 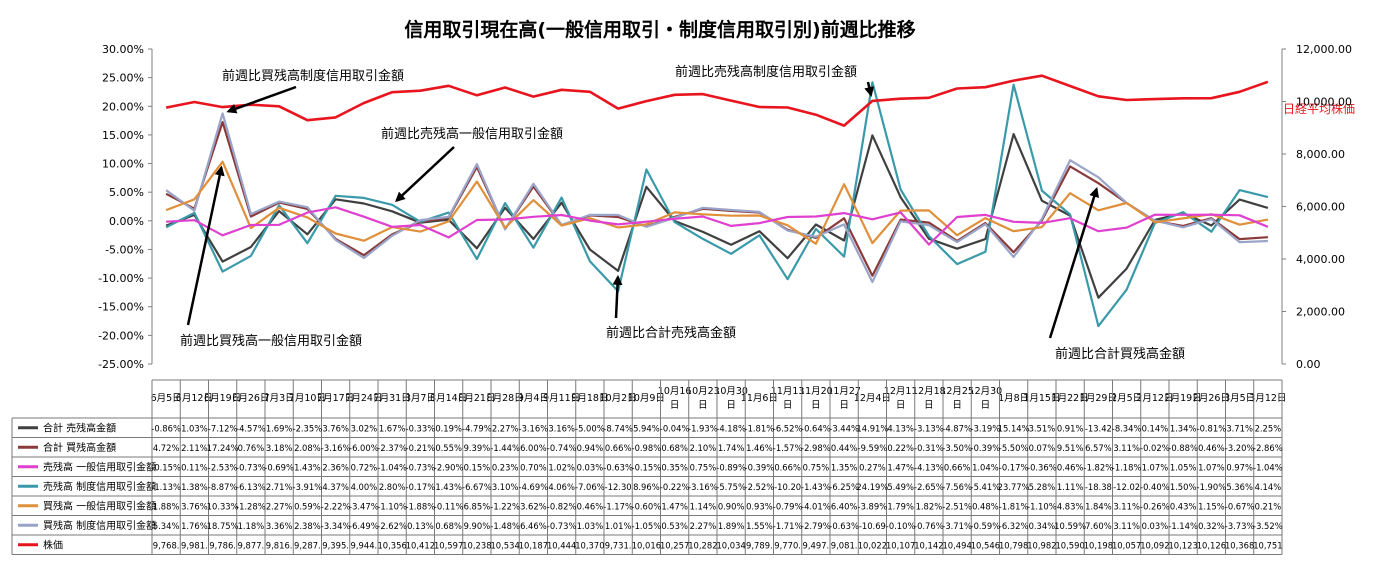 I want to click on table-cell: 1.04%, so click(x=985, y=467).